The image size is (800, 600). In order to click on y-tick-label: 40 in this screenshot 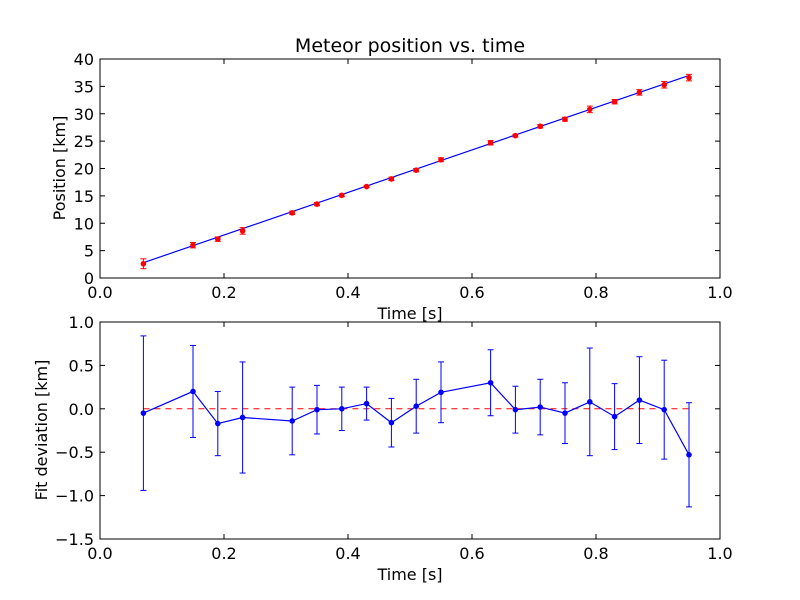, I will do `click(84, 59)`.